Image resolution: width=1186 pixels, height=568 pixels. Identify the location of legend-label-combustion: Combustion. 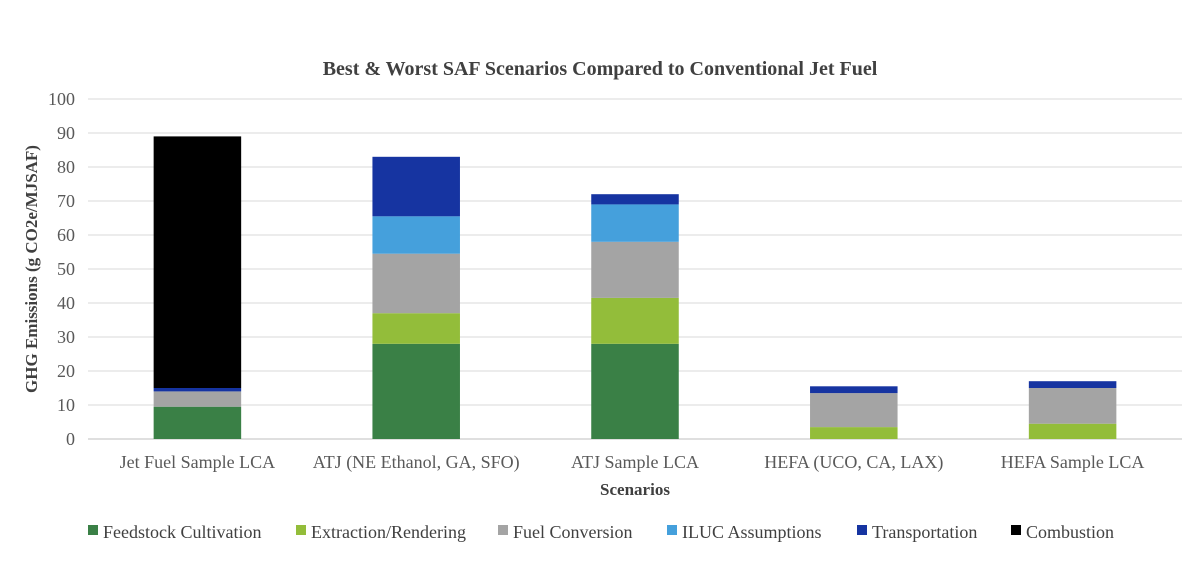
(1070, 532).